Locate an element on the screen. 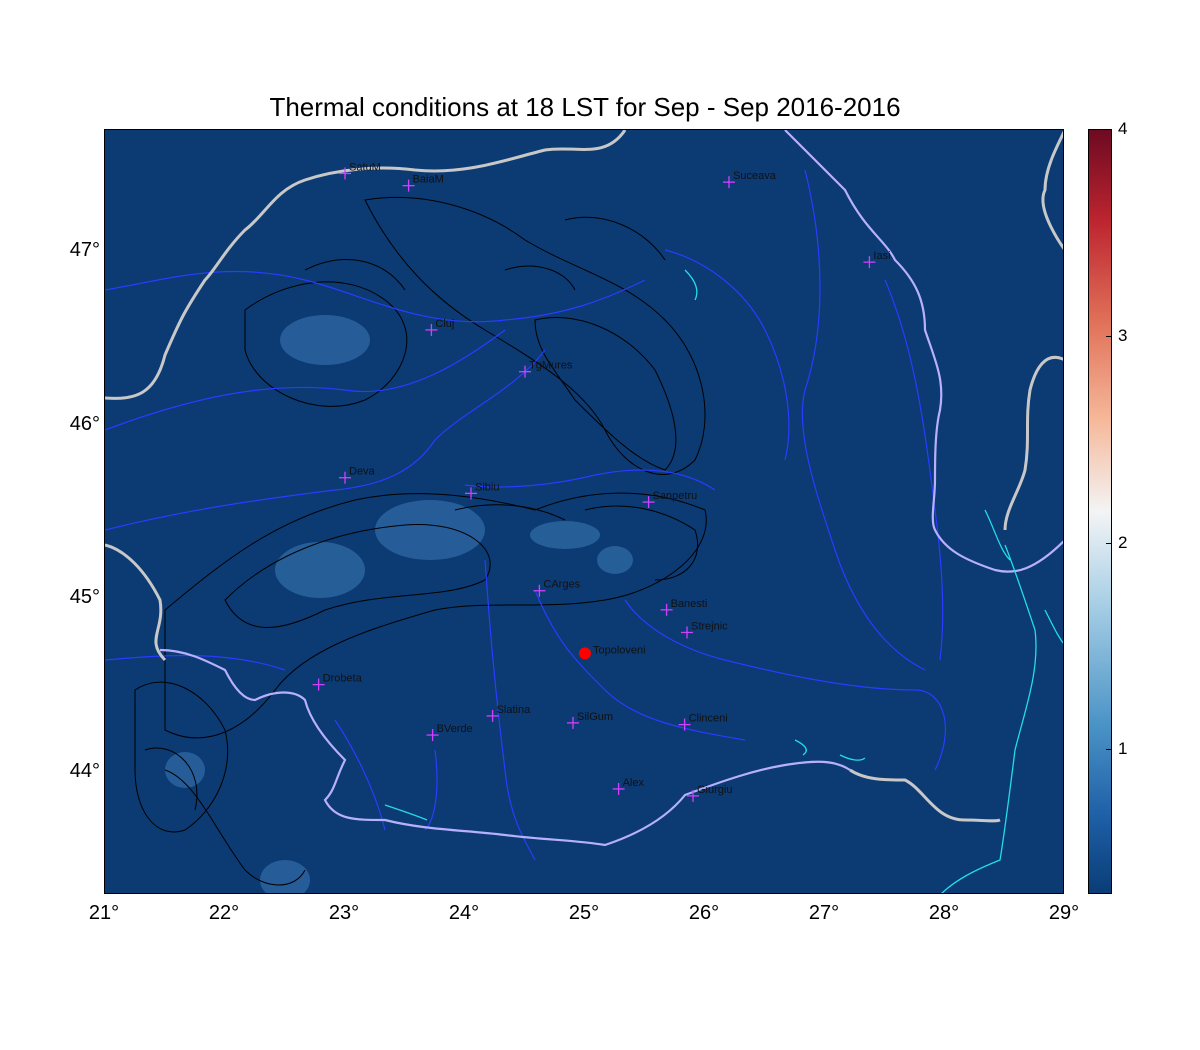 The height and width of the screenshot is (1050, 1200). station-tgmures: TgMures is located at coordinates (546, 369).